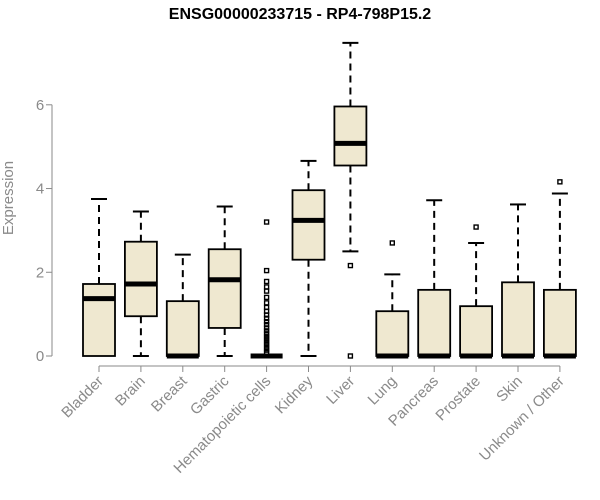 This screenshot has height=500, width=600. Describe the element at coordinates (44, 231) in the screenshot. I see `y-axis: 0 2 4 6` at that location.